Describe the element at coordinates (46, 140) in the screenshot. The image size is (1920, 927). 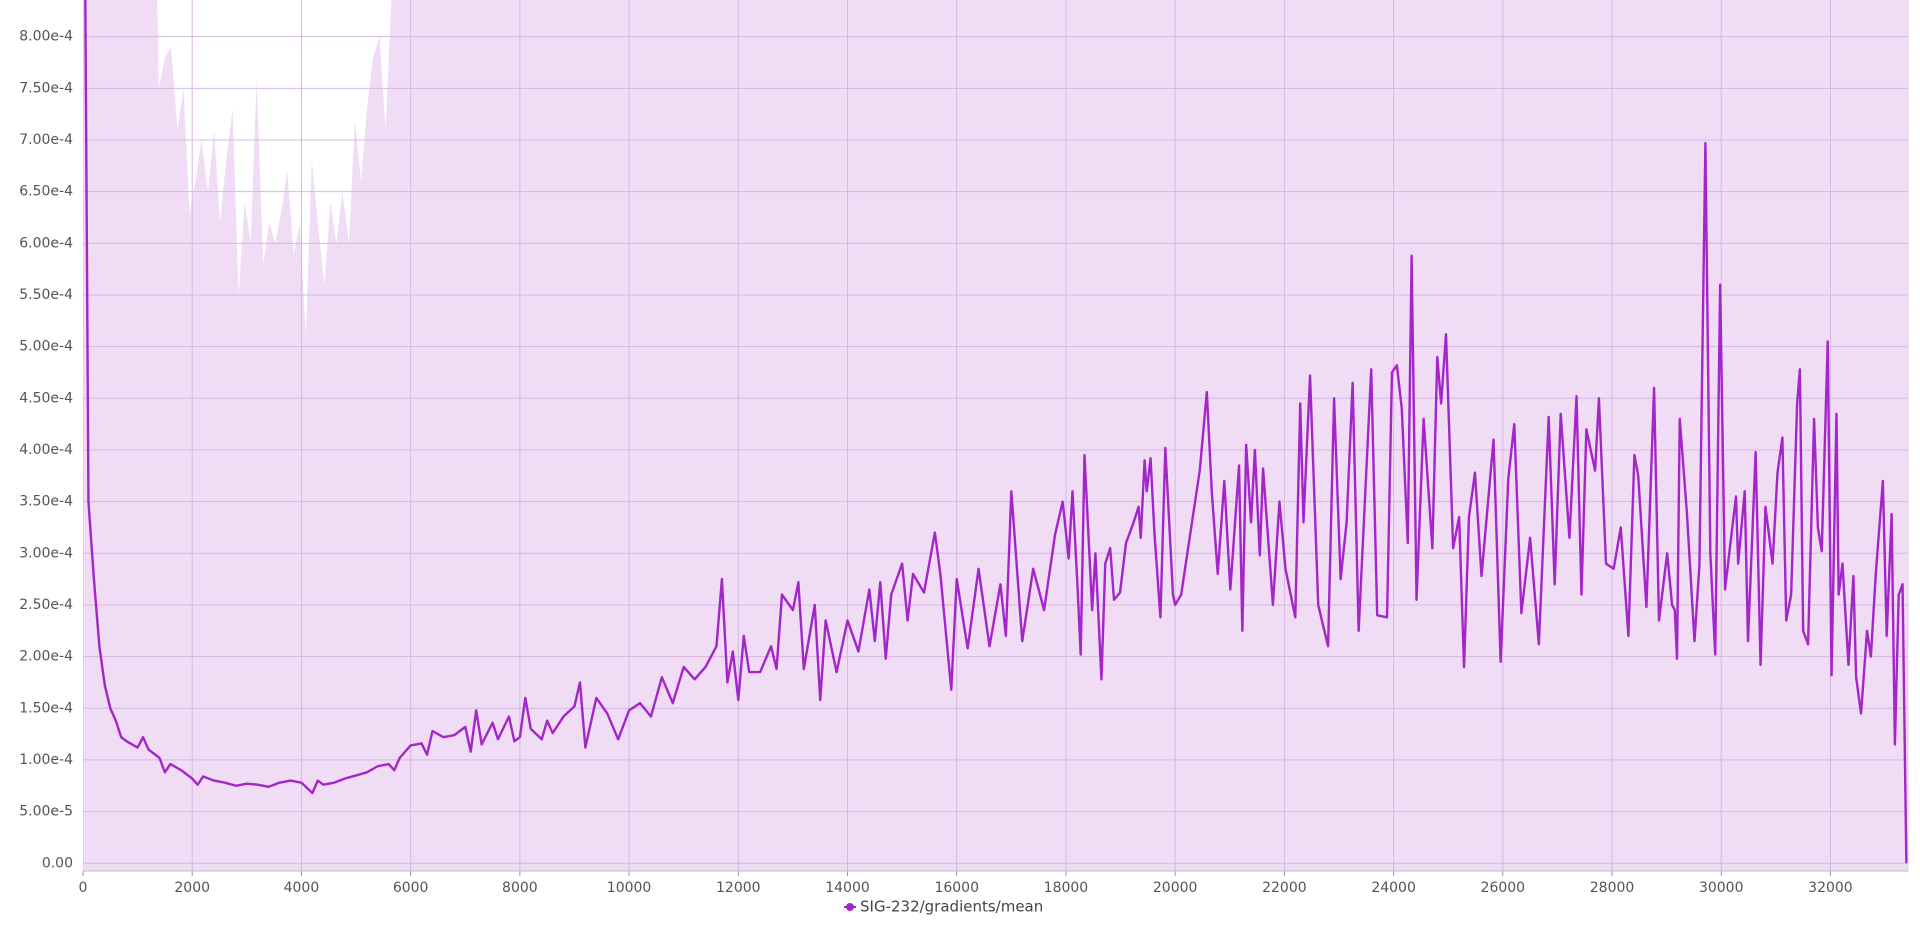
I see `y-tick-label: 7.00e-4` at that location.